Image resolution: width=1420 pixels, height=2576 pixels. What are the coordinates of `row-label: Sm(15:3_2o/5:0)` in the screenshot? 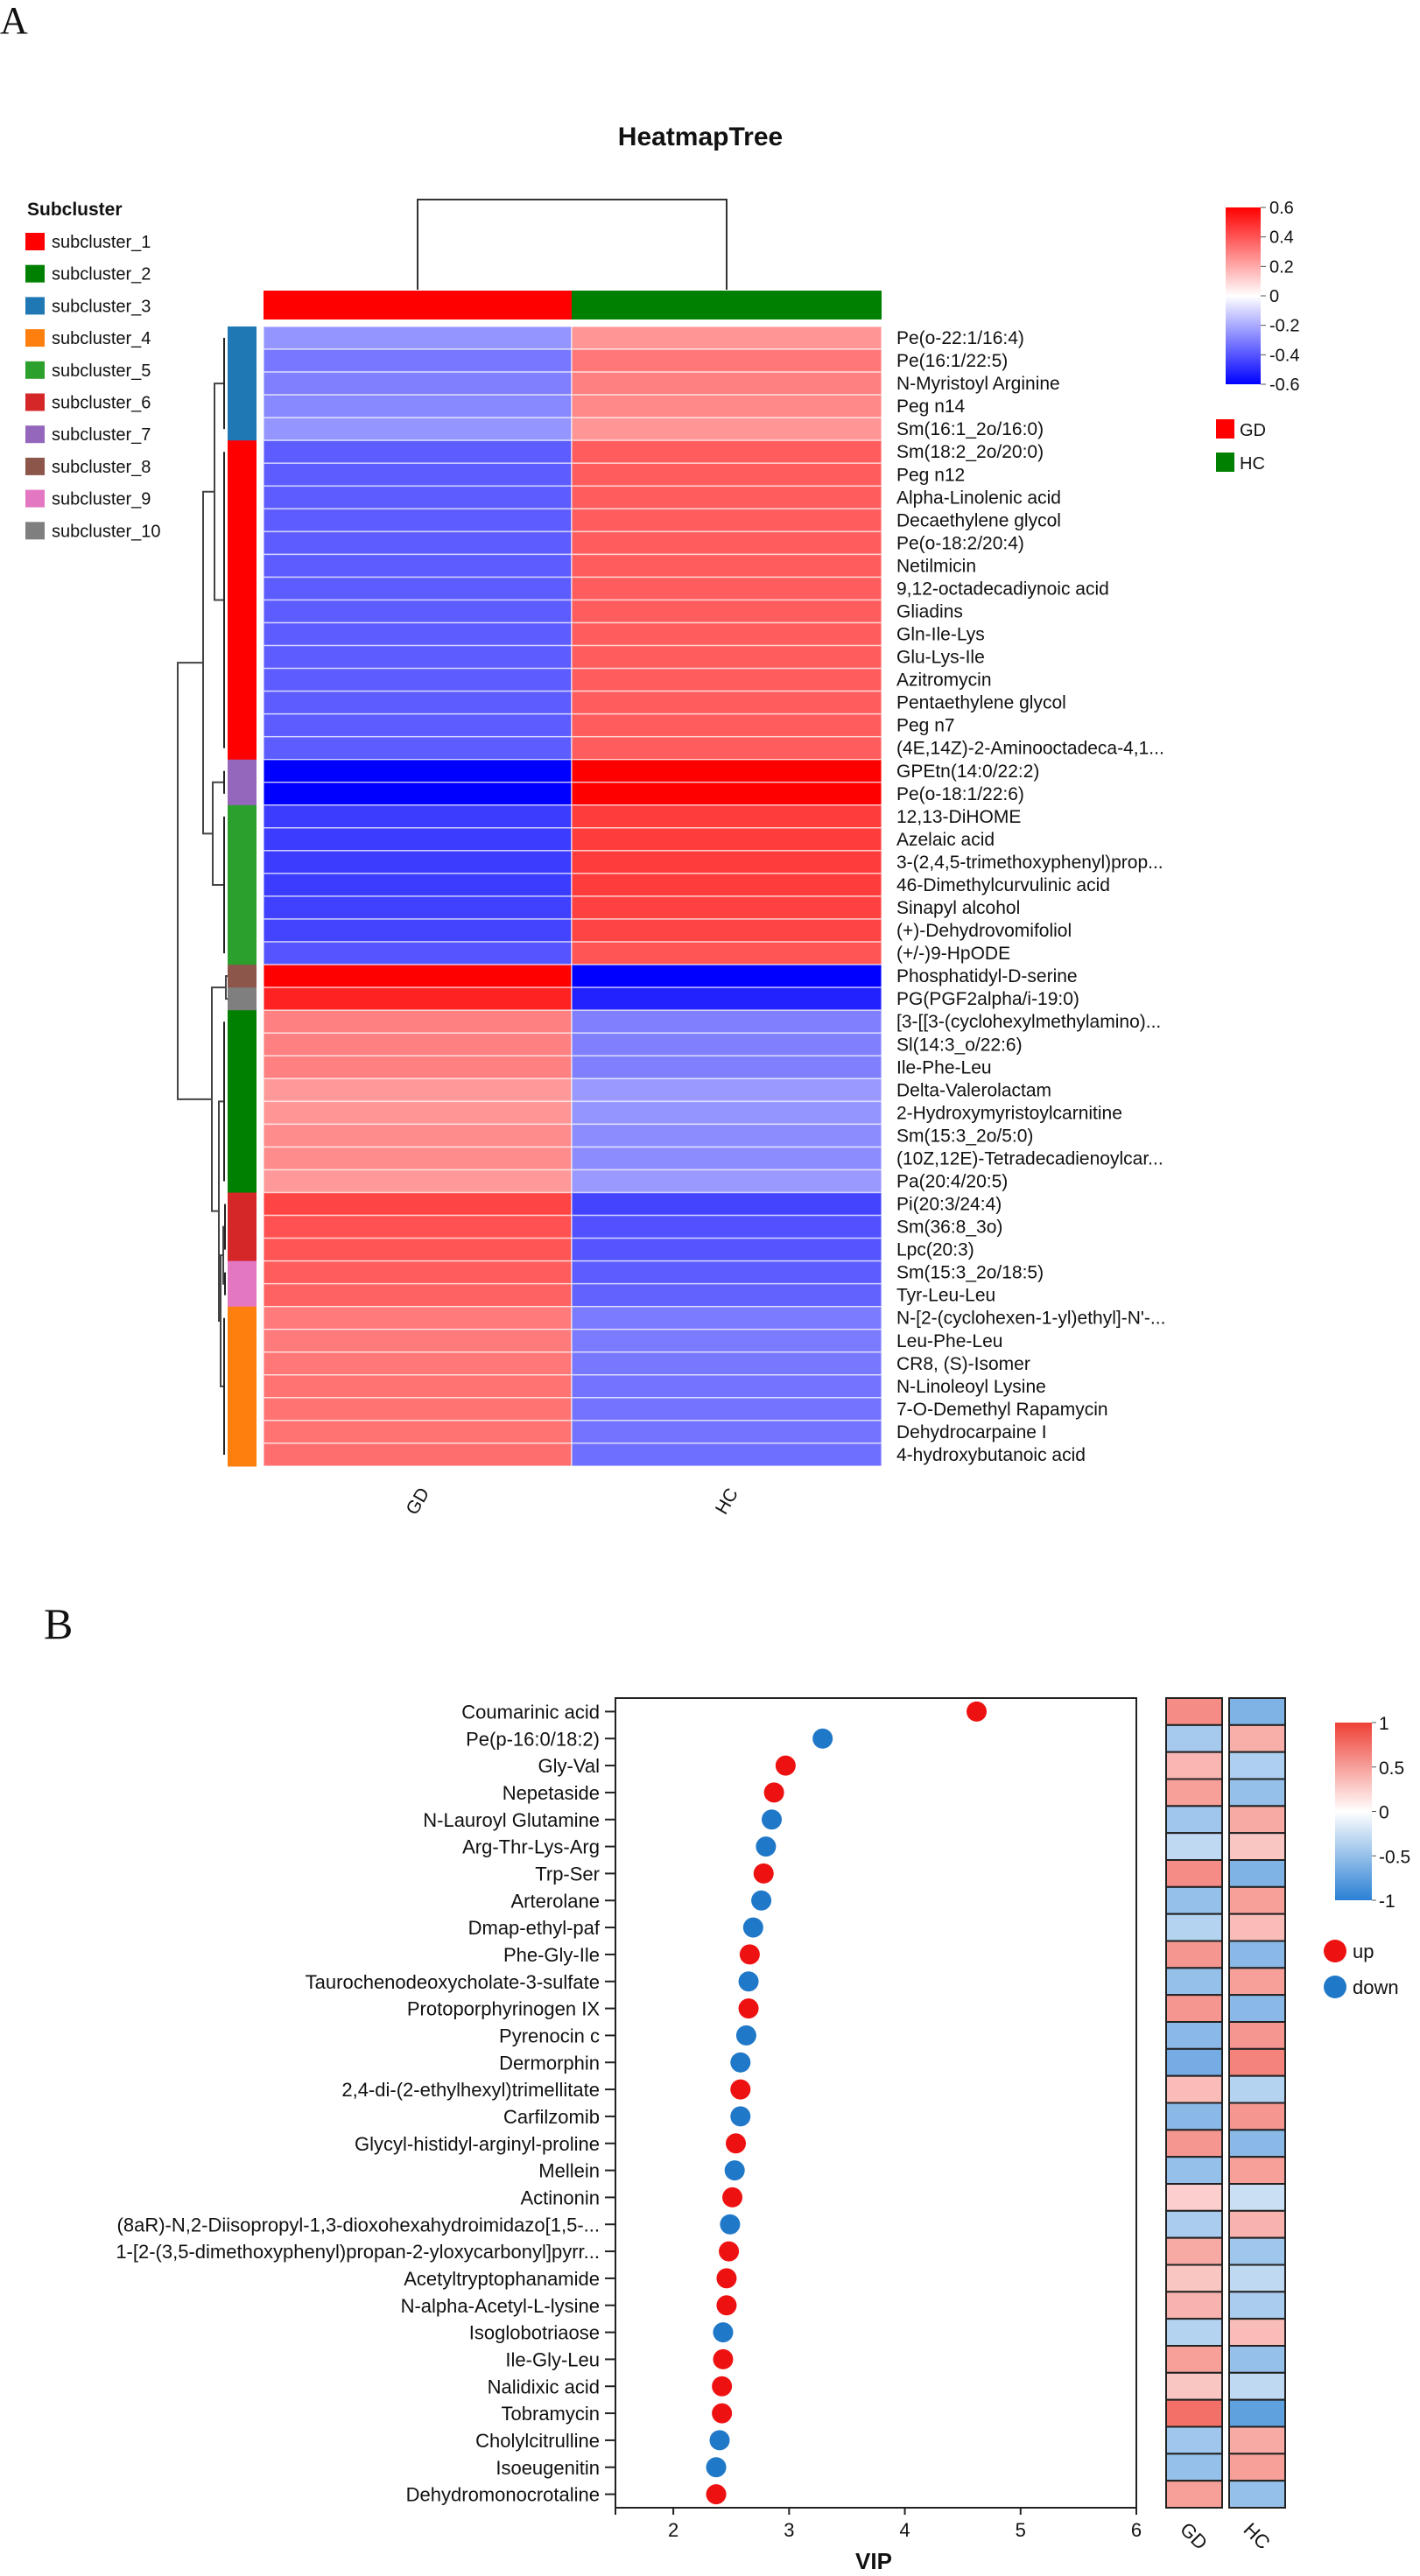 It's located at (964, 1136).